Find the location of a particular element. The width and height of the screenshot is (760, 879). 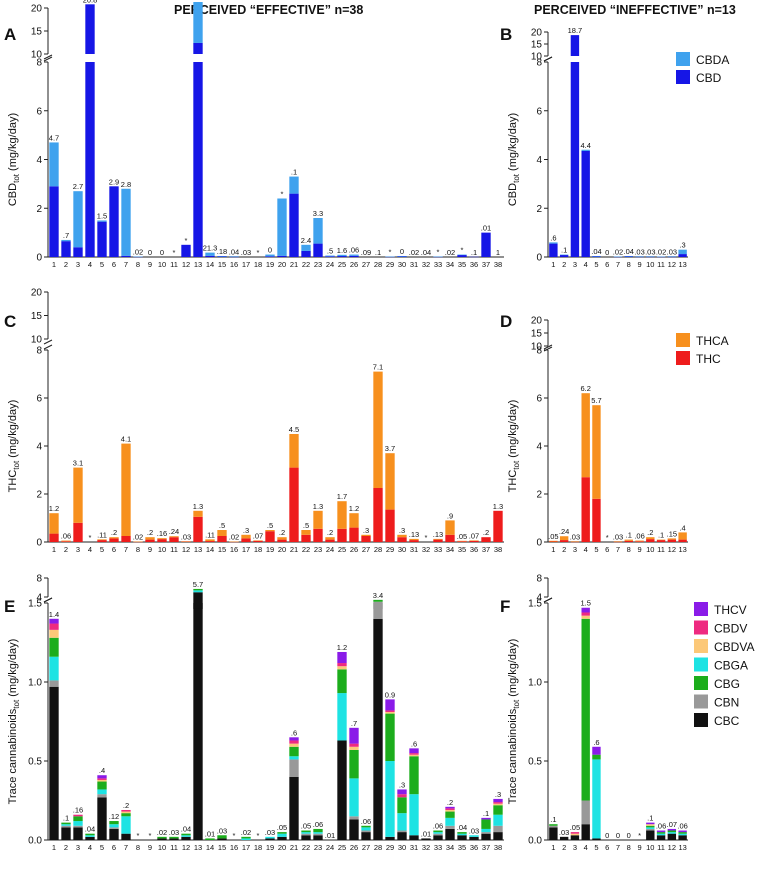

y-axis-label: Trace cannabinoidstot (mg/kg/day) is located at coordinates (14, 722).